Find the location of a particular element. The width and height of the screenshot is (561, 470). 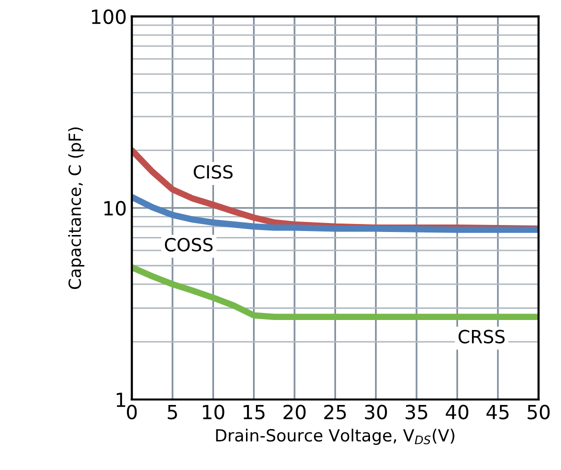

x-tick-label: 45 is located at coordinates (497, 412).